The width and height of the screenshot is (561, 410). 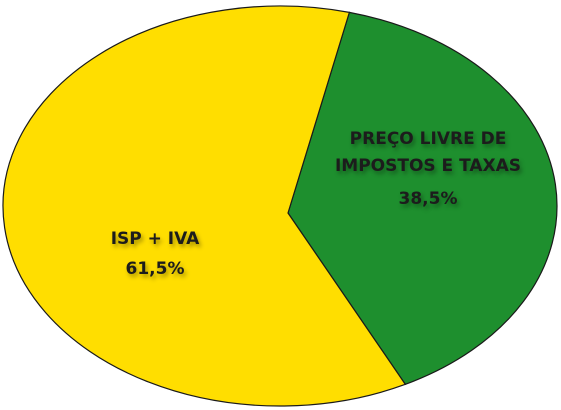 What do you see at coordinates (155, 239) in the screenshot?
I see `slice-label: ISP + IVA` at bounding box center [155, 239].